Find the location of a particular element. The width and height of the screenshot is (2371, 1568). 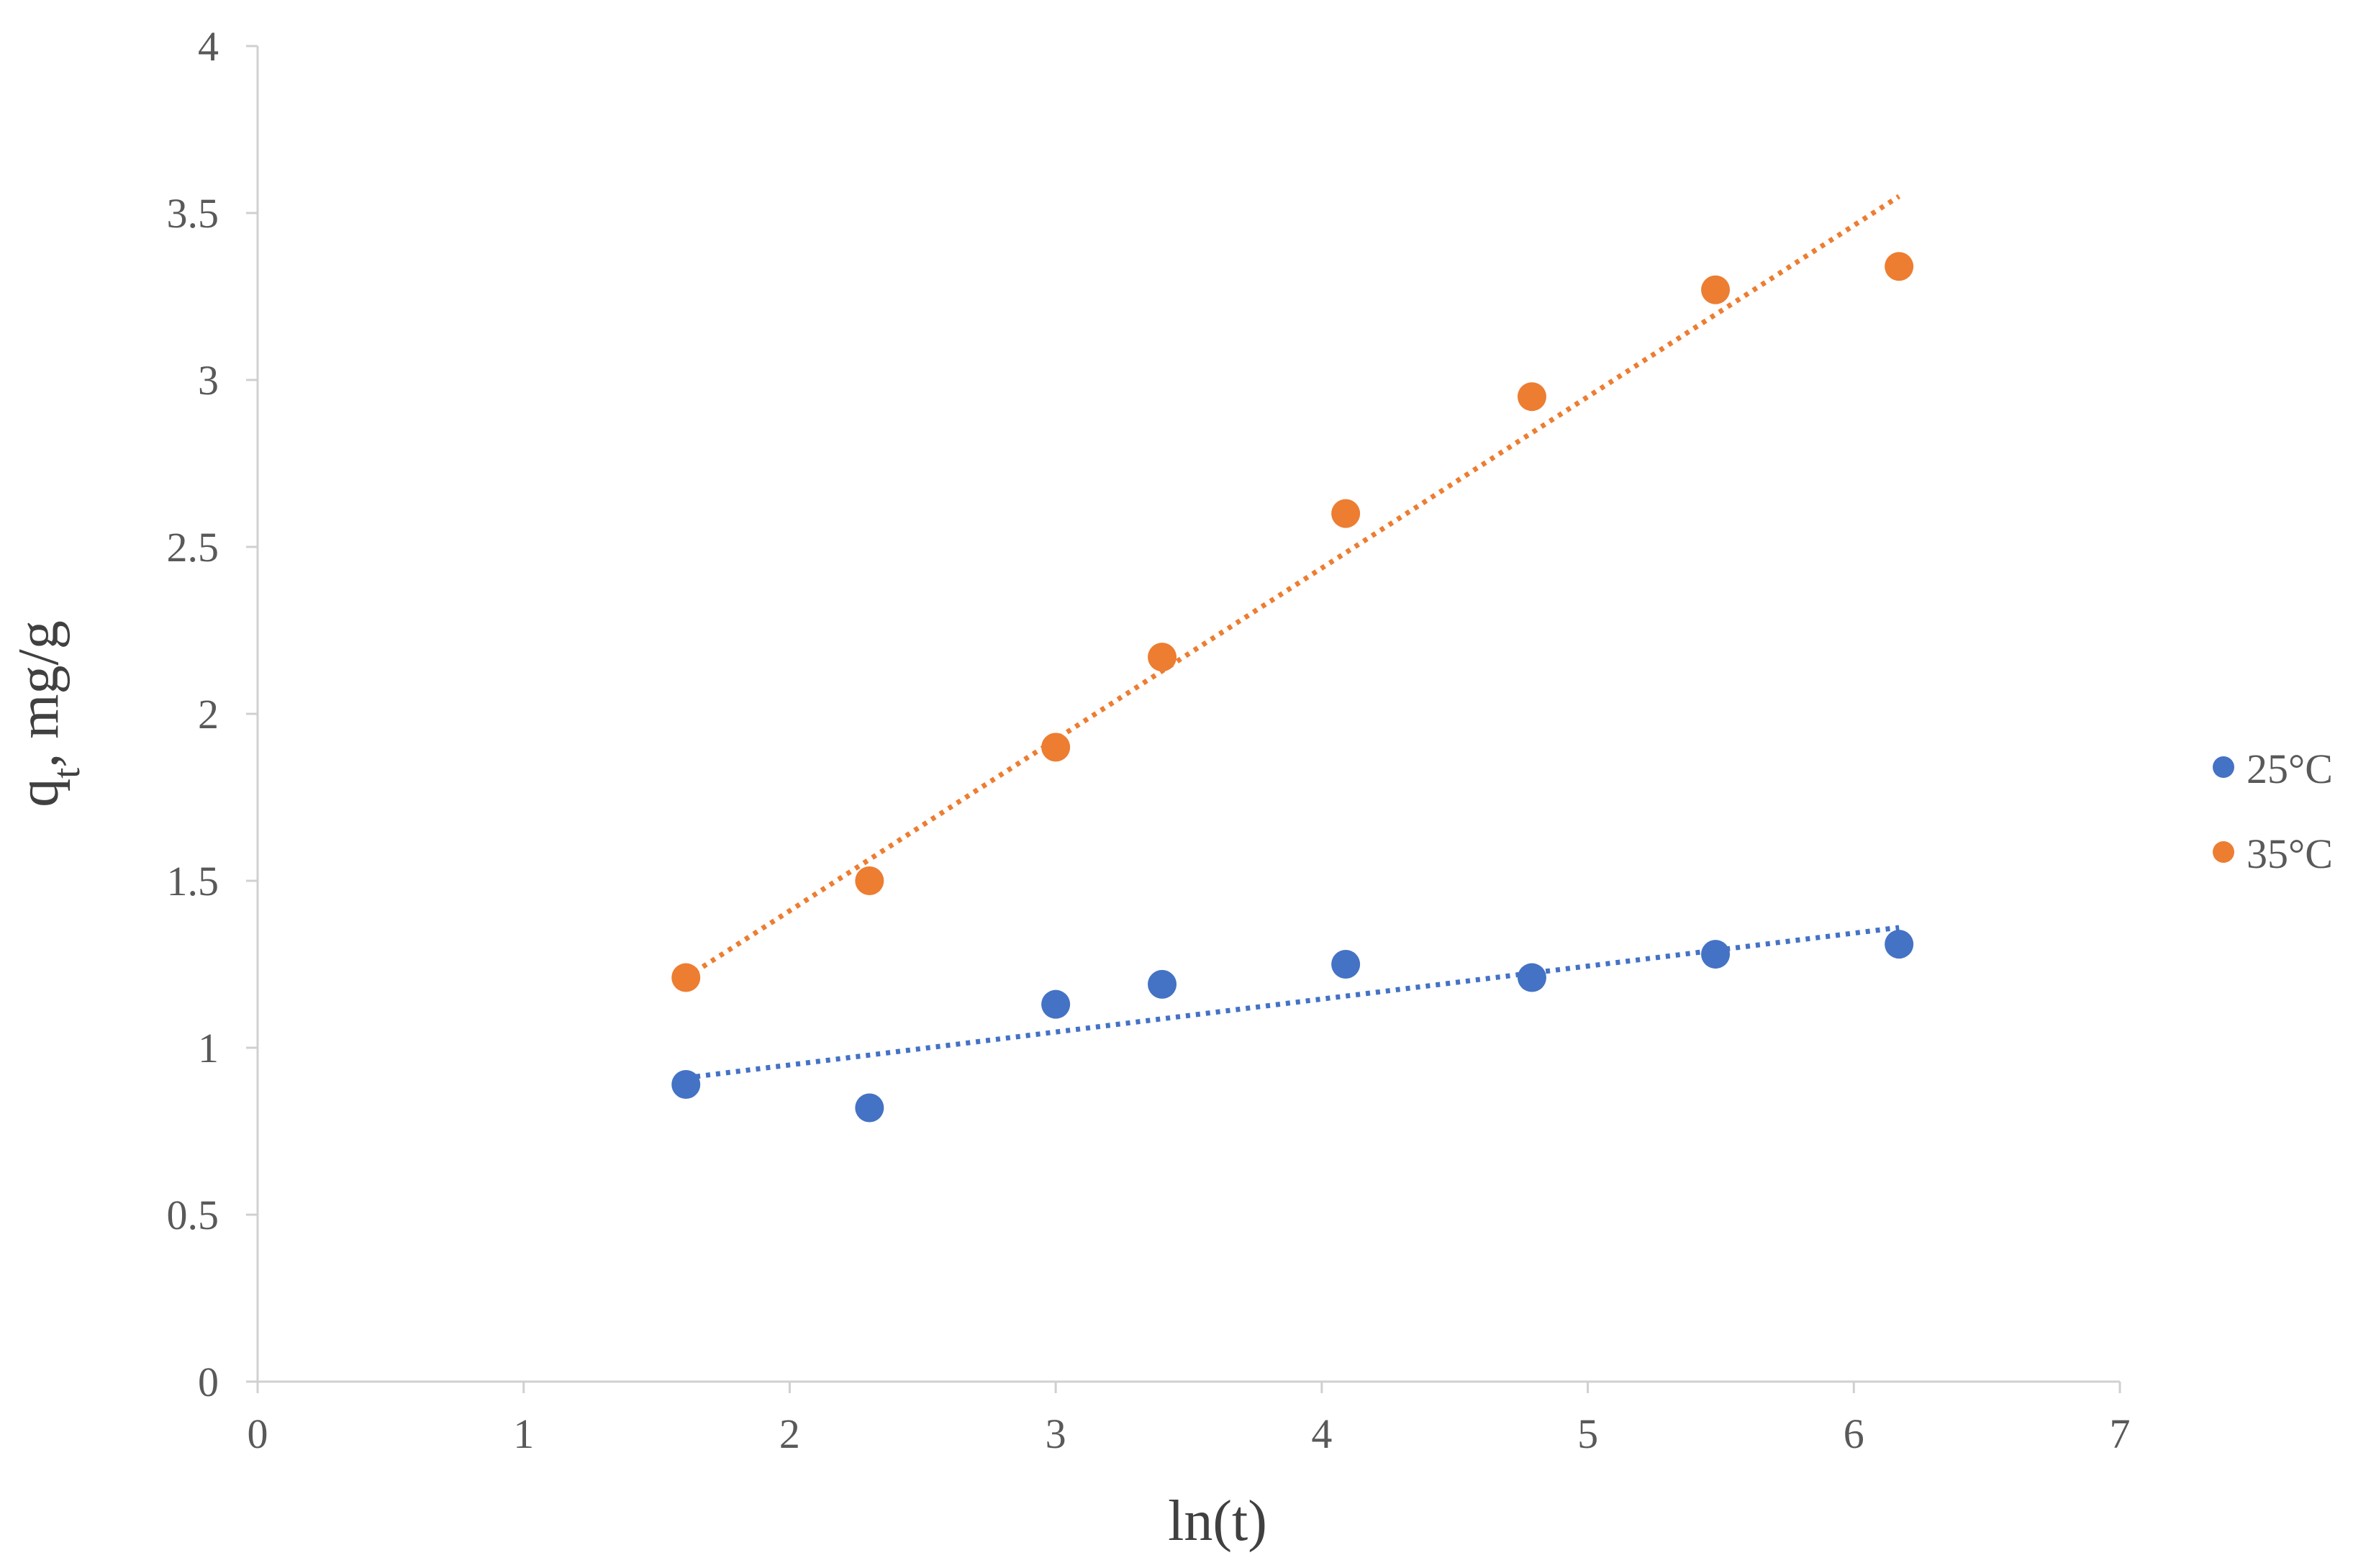

x-tick-label: 2 is located at coordinates (789, 1433).